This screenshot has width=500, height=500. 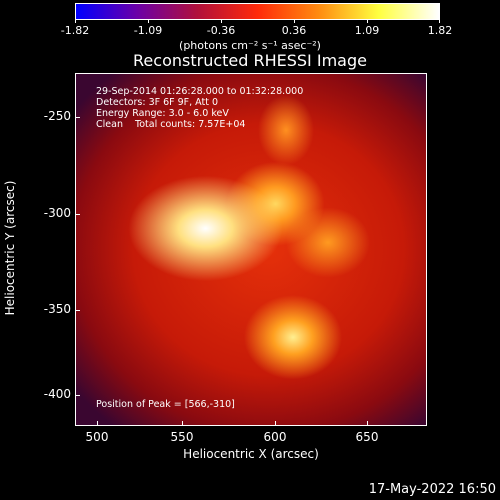 I want to click on colorbar-tick-label: 0.36, so click(x=294, y=30).